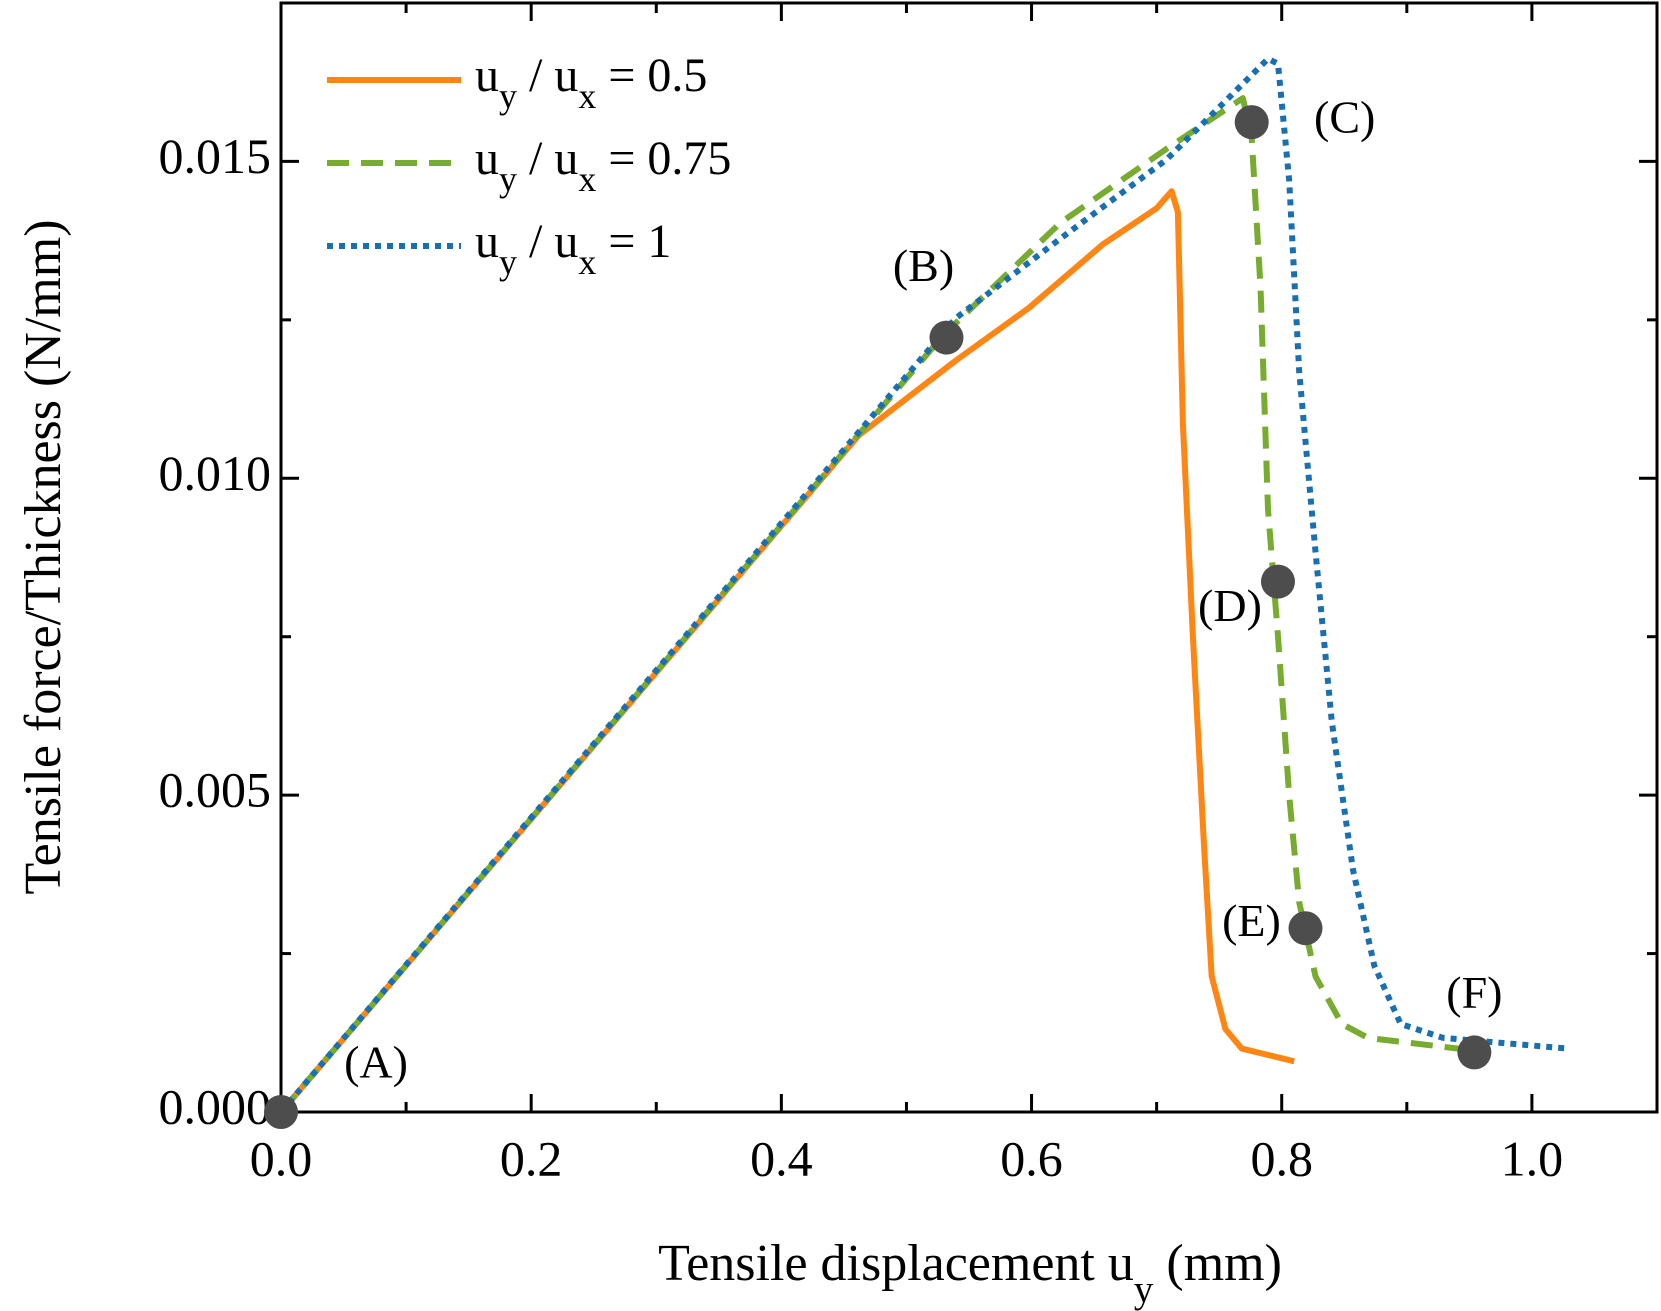 The image size is (1661, 1311). I want to click on x-tick-label: 0.6, so click(1031, 1158).